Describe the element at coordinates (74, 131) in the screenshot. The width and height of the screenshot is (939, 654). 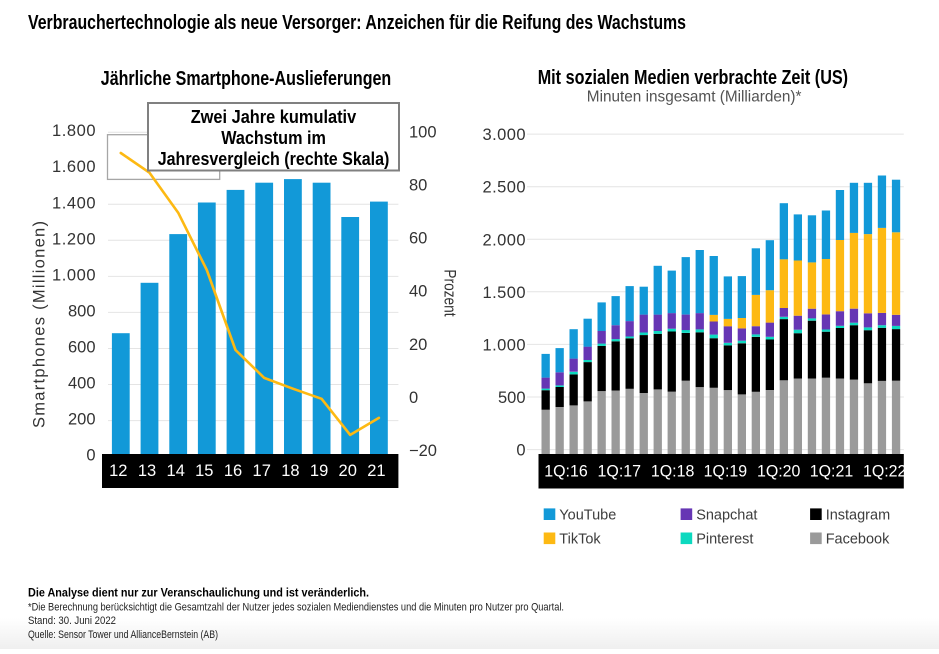
I see `svg-text: 1.800` at that location.